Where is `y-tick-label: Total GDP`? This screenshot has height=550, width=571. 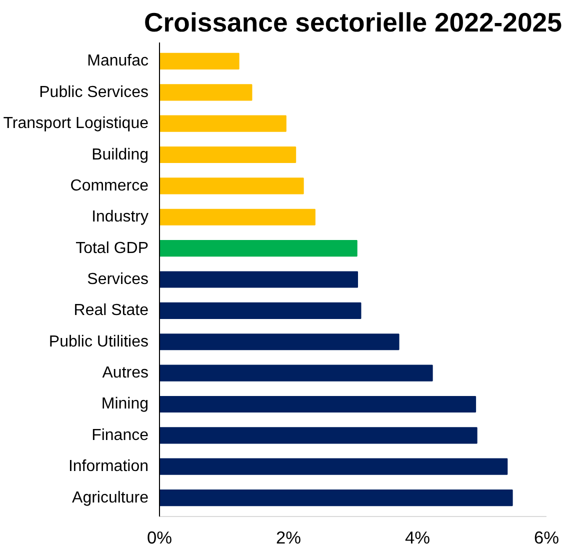 y-tick-label: Total GDP is located at coordinates (112, 248).